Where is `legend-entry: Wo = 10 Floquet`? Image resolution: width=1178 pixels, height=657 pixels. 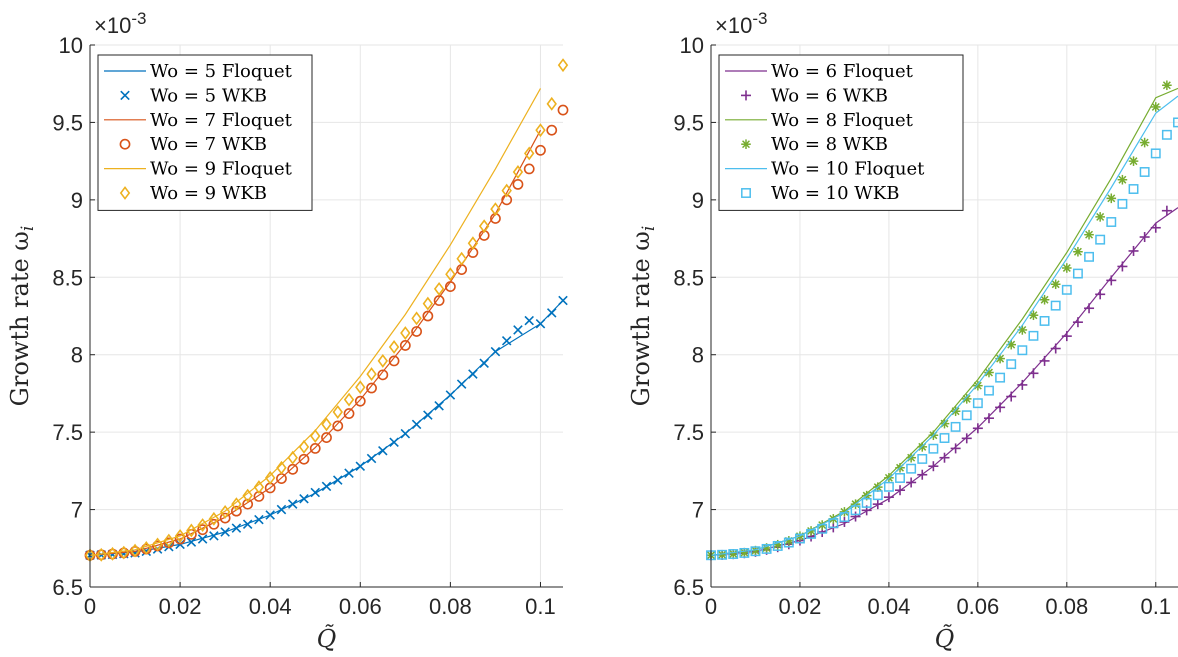
legend-entry: Wo = 10 Floquet is located at coordinates (848, 169).